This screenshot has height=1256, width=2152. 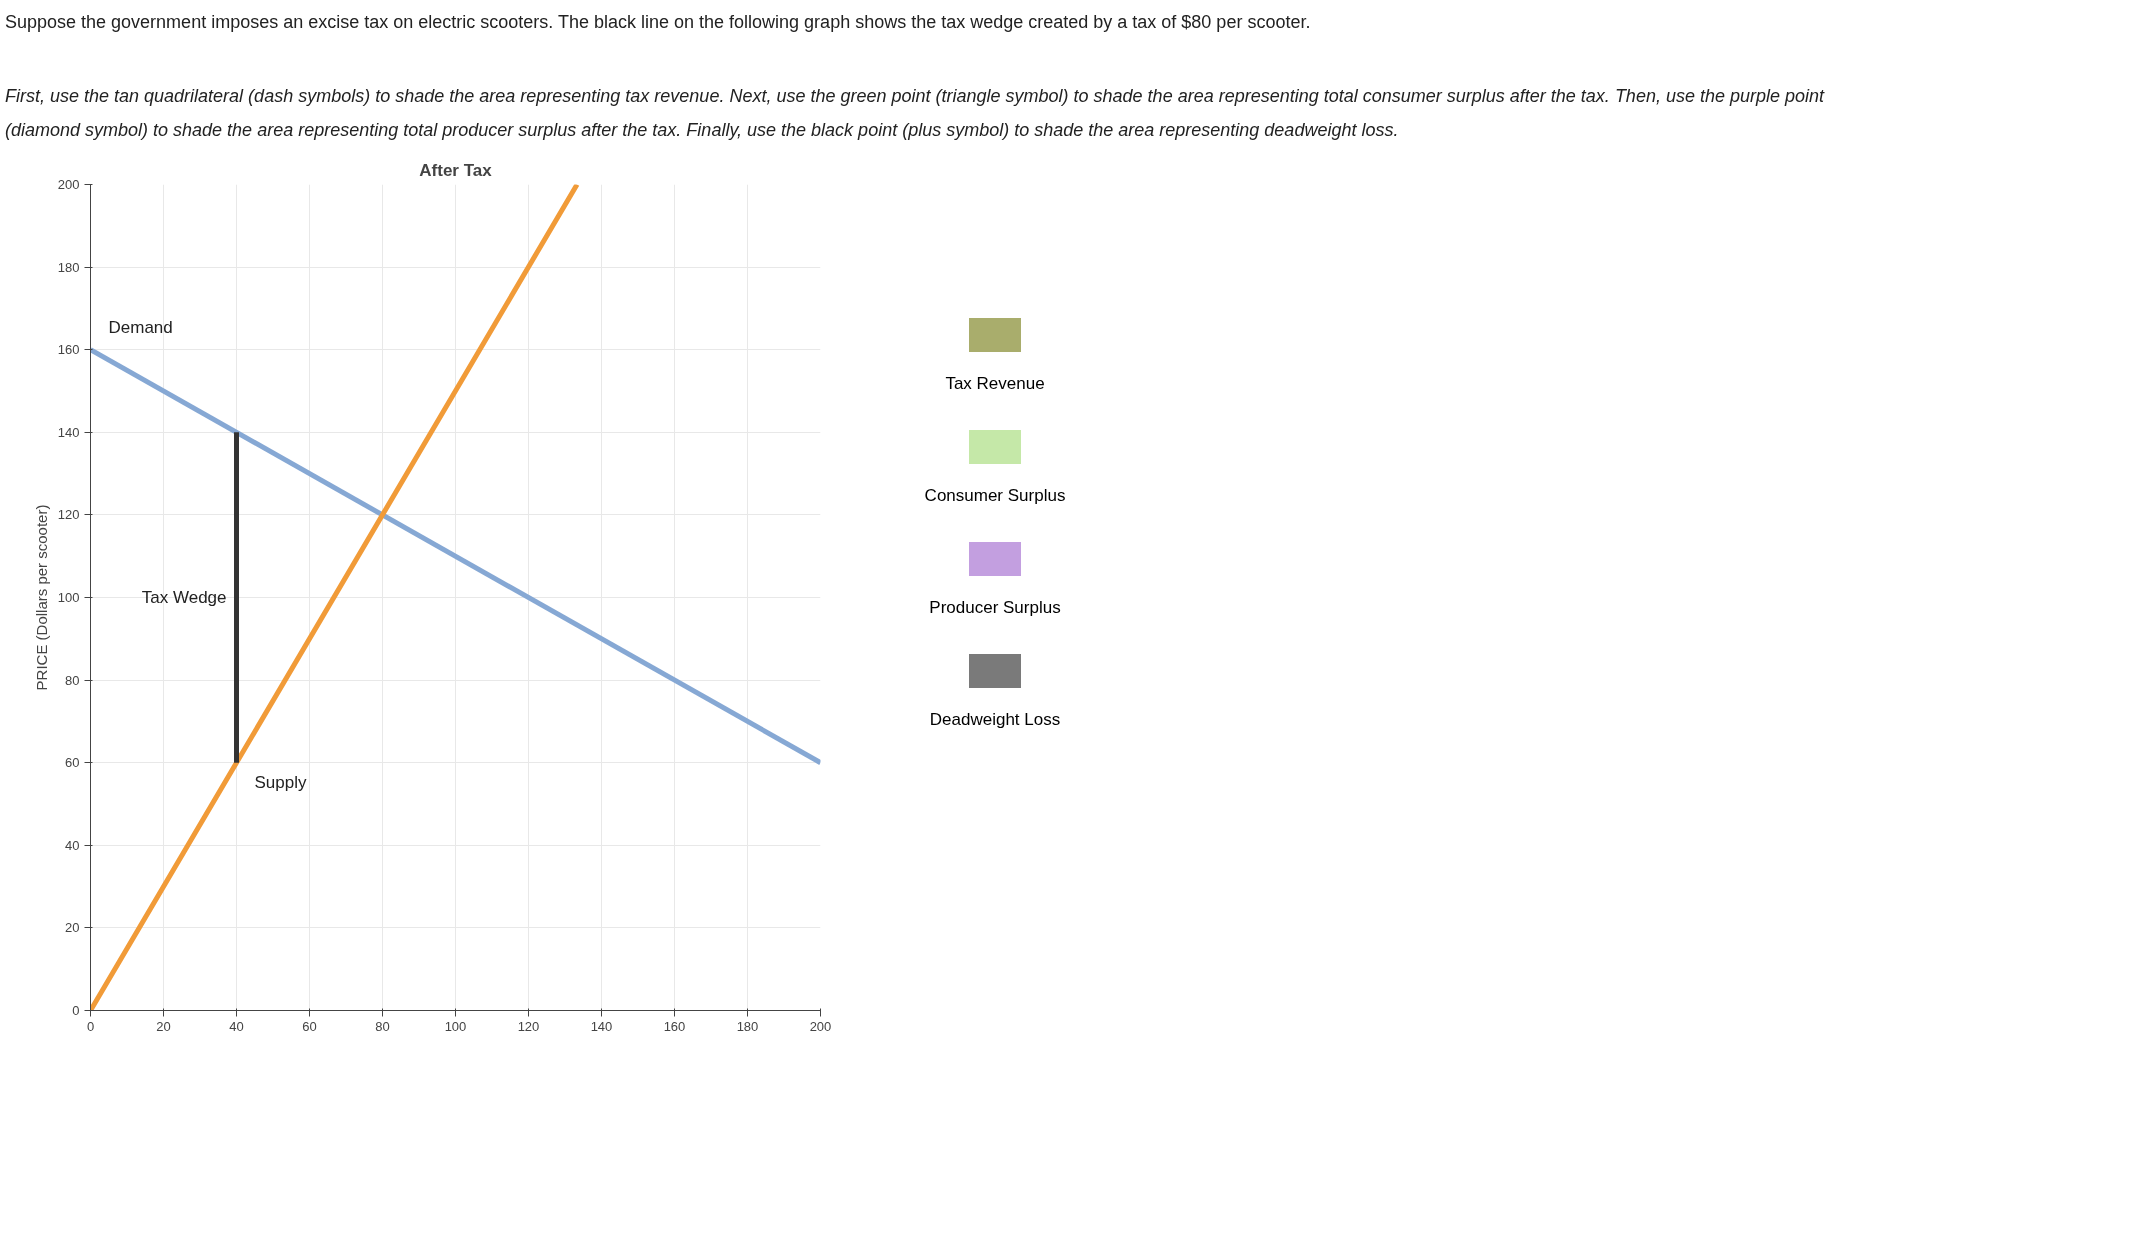 What do you see at coordinates (658, 22) in the screenshot?
I see `chart-subtitle: Suppose the government imposes an excise tax on electric scooters. The black line on the following graph shows the tax wedge created by a tax of $80 per scooter.` at bounding box center [658, 22].